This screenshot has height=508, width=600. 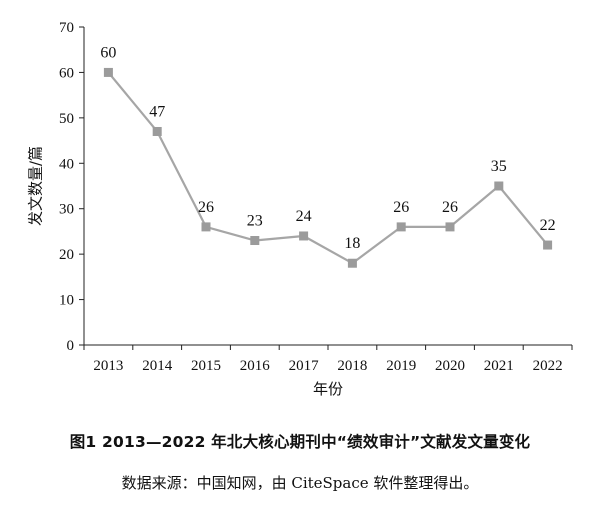 What do you see at coordinates (300, 442) in the screenshot?
I see `figure-title: 图1 2013—2022 年北大核心期刊中“绩效审计”文献发文量变化` at bounding box center [300, 442].